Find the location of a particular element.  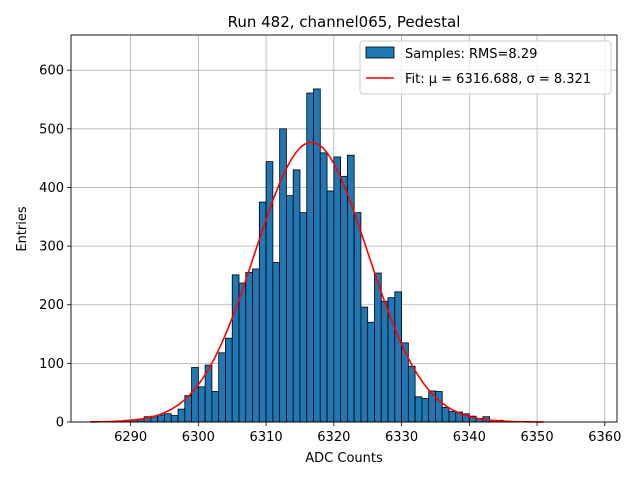

legend-label-samples: Samples: RMS=8.29 is located at coordinates (471, 54).